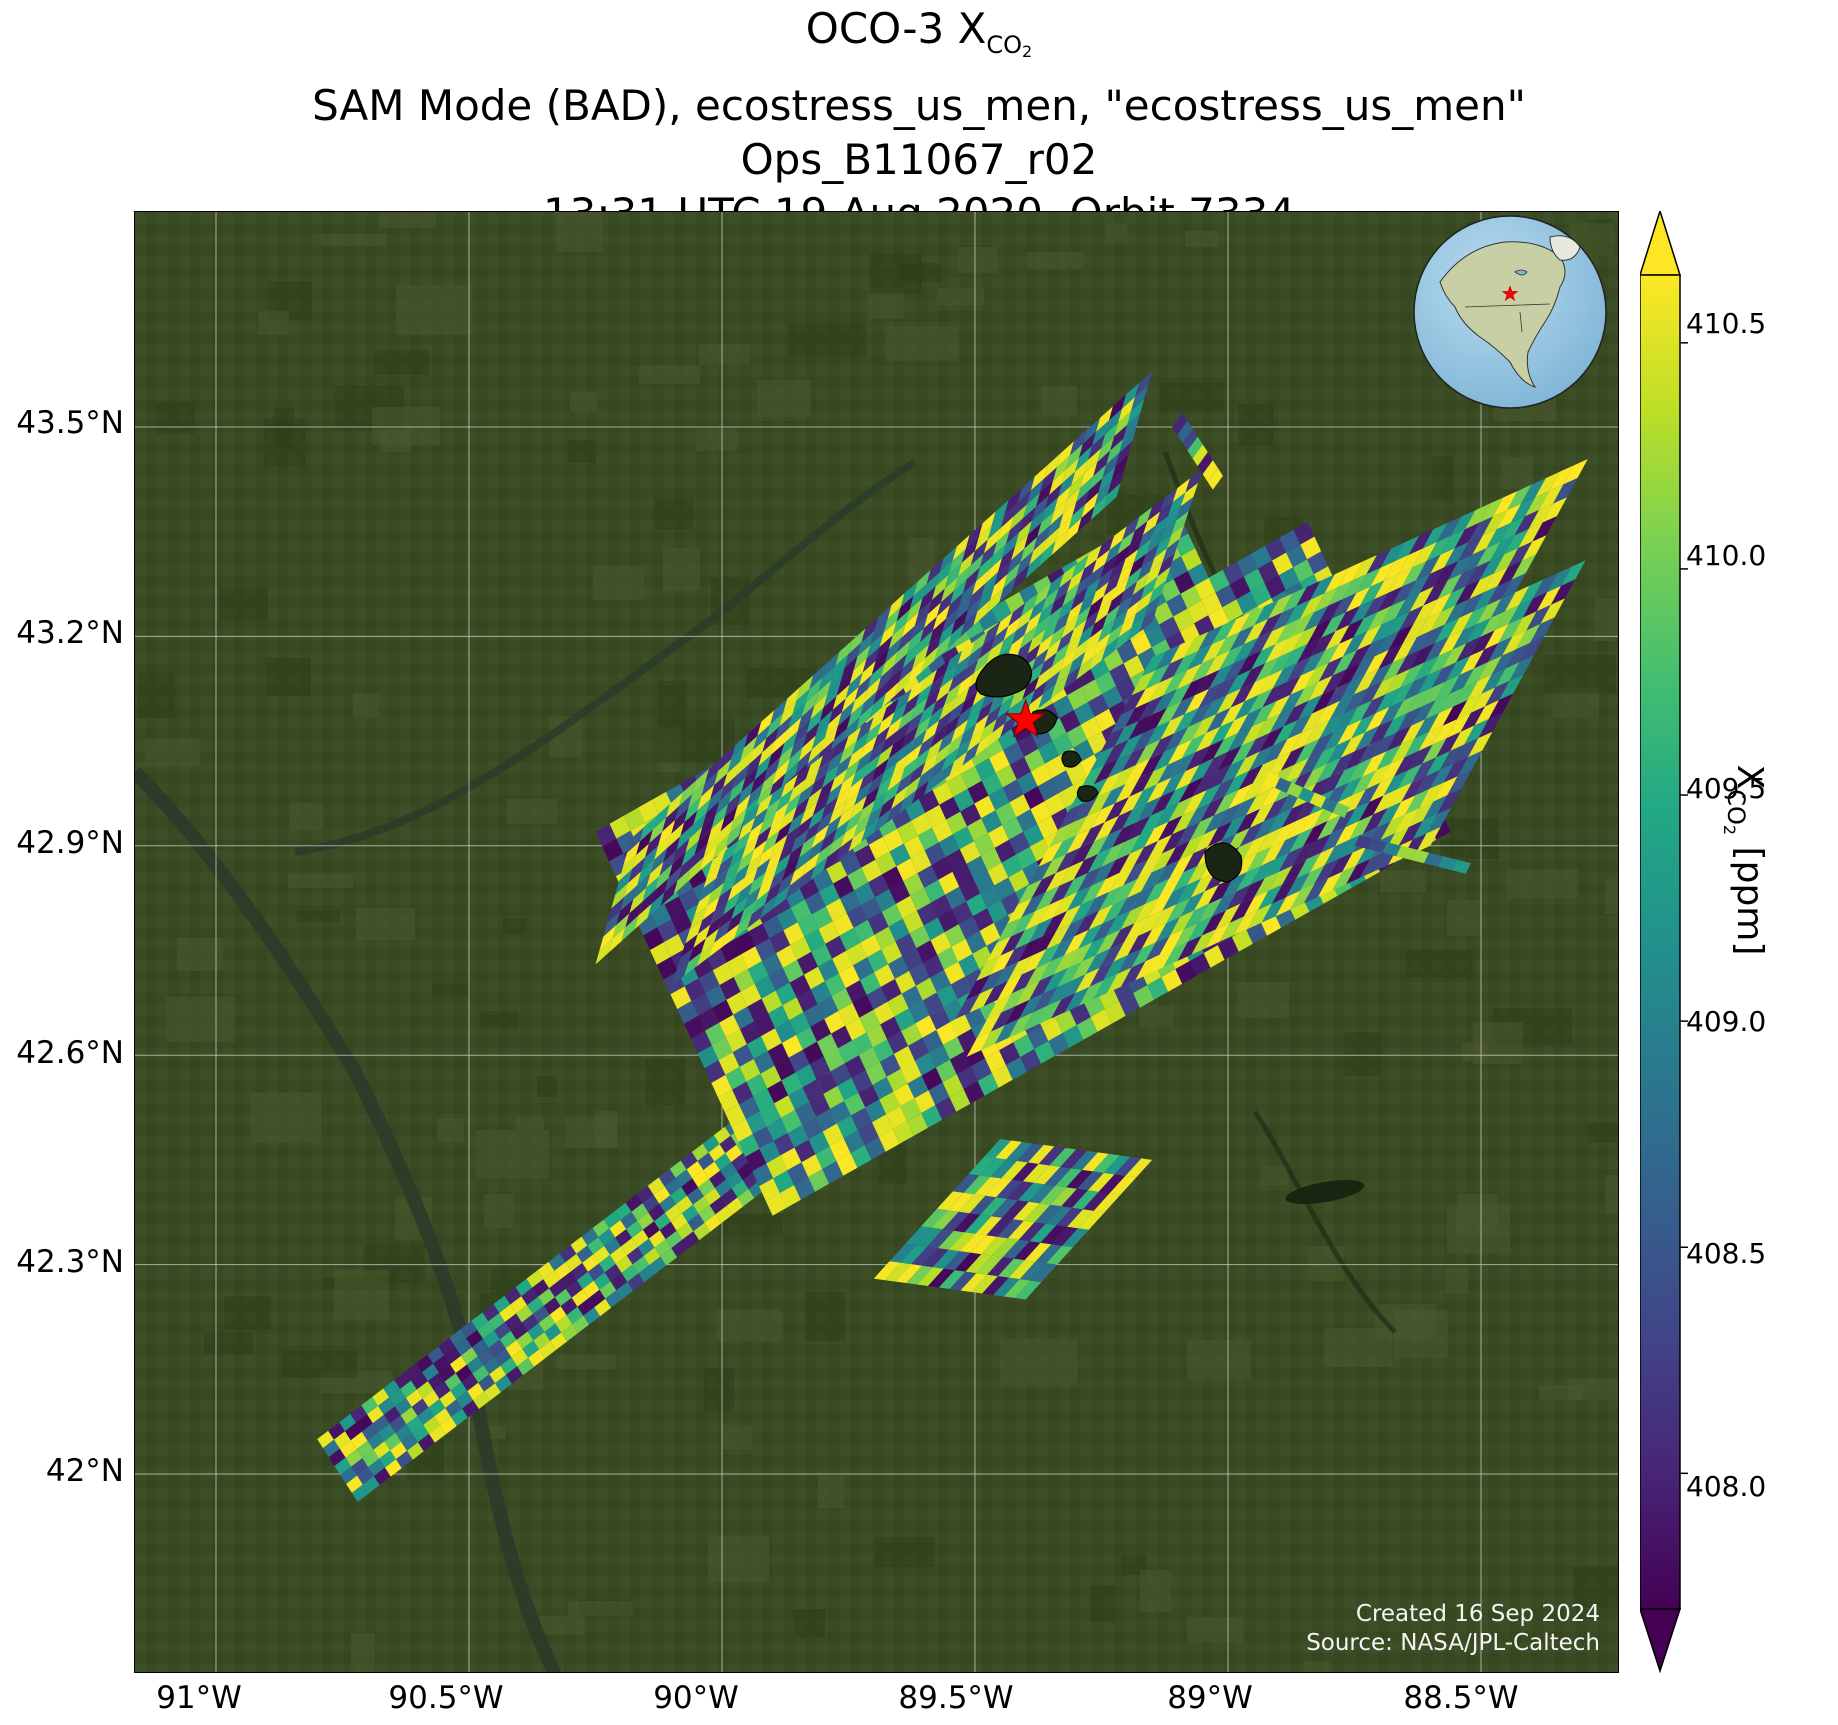 The width and height of the screenshot is (1838, 1725). Describe the element at coordinates (1461, 1698) in the screenshot. I see `lon-label-88-5: 88.5°W` at that location.